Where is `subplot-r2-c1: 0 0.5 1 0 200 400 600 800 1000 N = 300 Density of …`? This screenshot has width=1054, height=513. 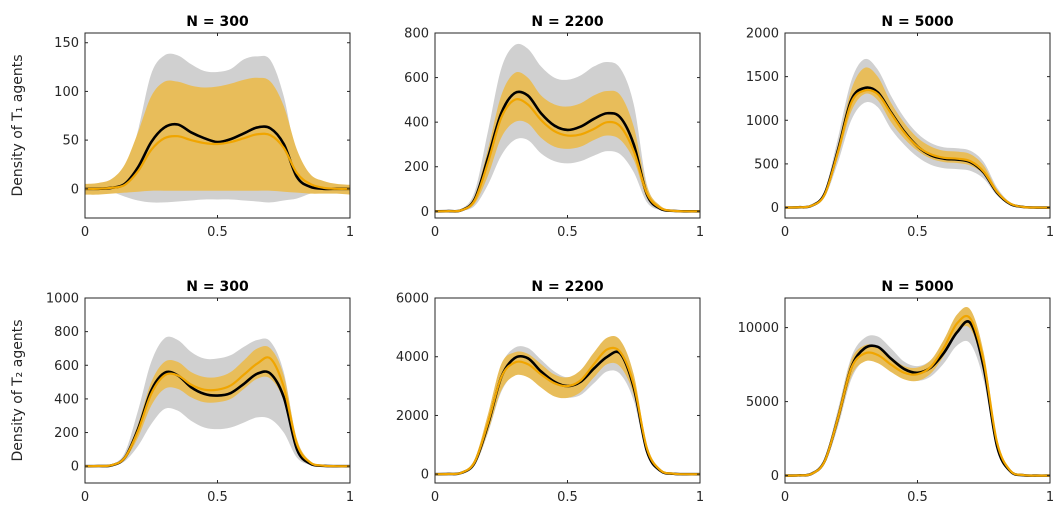
subplot-r2-c1: 0 0.5 1 0 200 400 600 800 1000 N = 300 Density of … is located at coordinates (182, 392).